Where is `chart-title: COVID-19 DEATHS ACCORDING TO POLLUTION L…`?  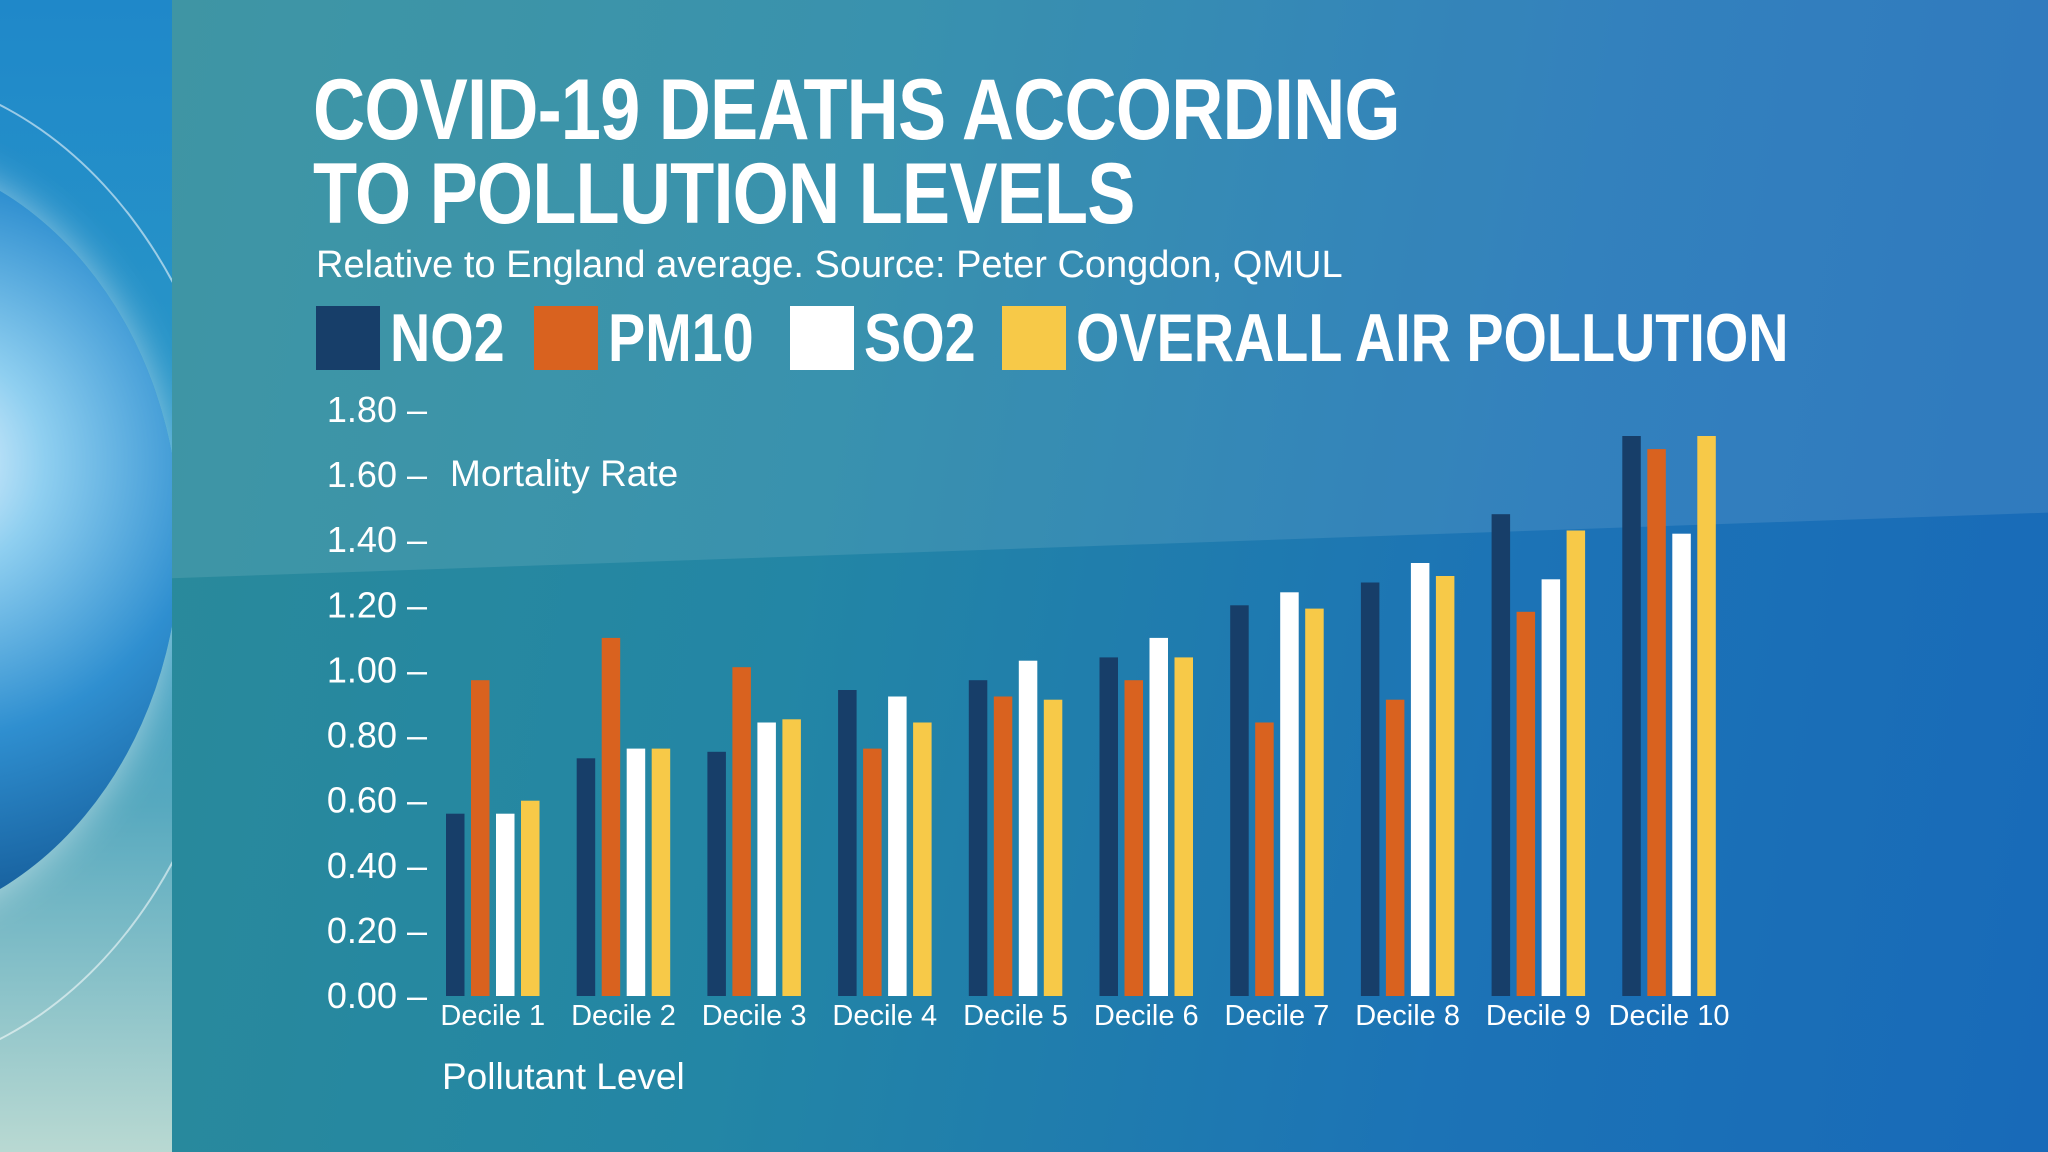
chart-title: COVID-19 DEATHS ACCORDING TO POLLUTION L… is located at coordinates (857, 152).